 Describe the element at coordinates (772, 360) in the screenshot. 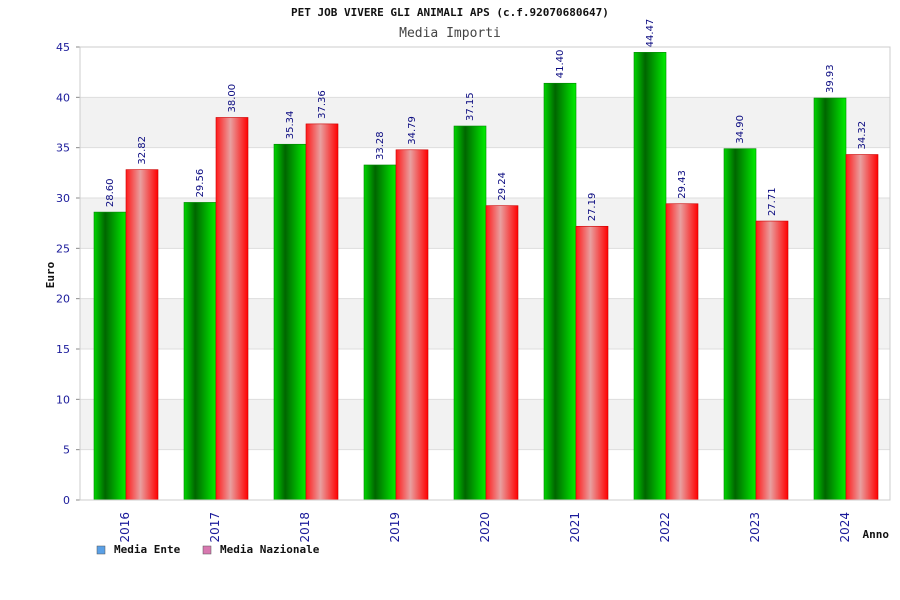

I see `bar-media-nazionale-2023` at that location.